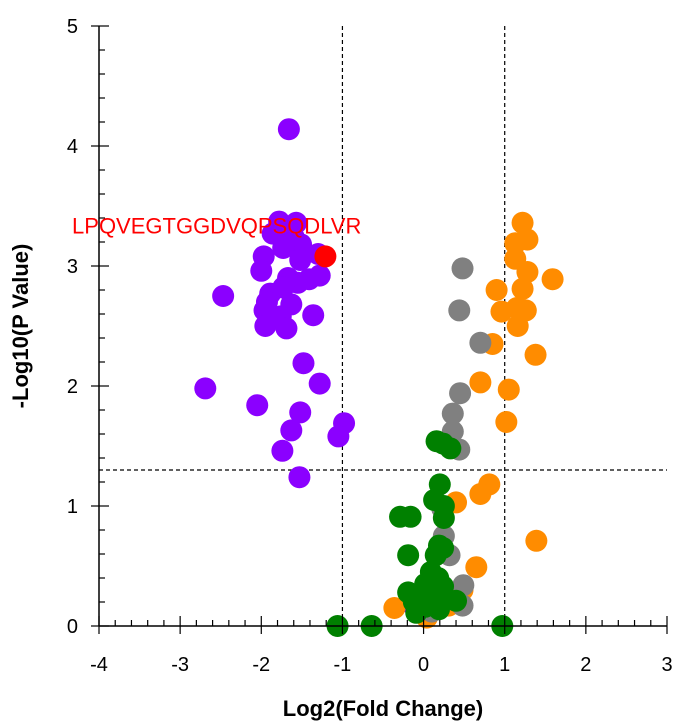 This screenshot has width=676, height=722. I want to click on x-tick-label: 1, so click(504, 665).